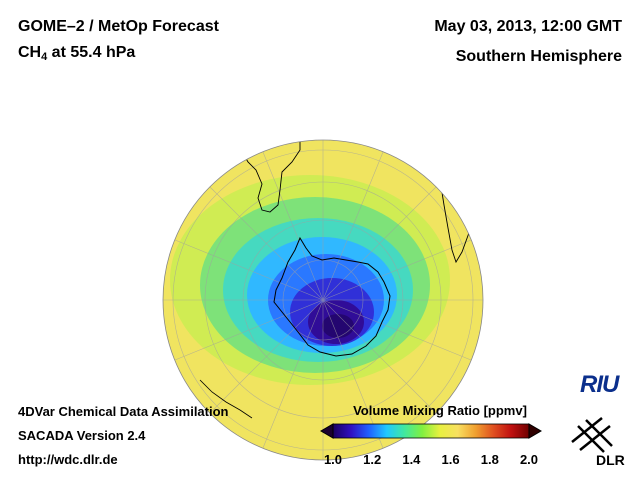 The image size is (640, 480). I want to click on colorbar, so click(431, 431).